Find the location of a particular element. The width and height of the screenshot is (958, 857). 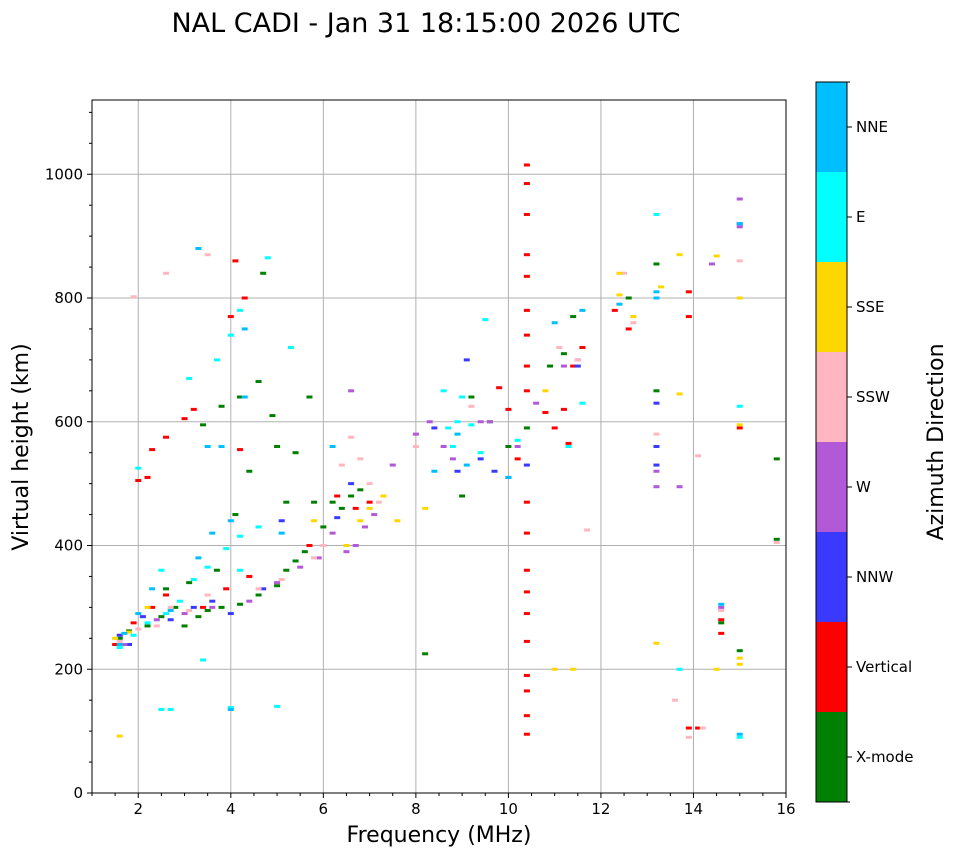

x-tick-label: 10 is located at coordinates (508, 809).